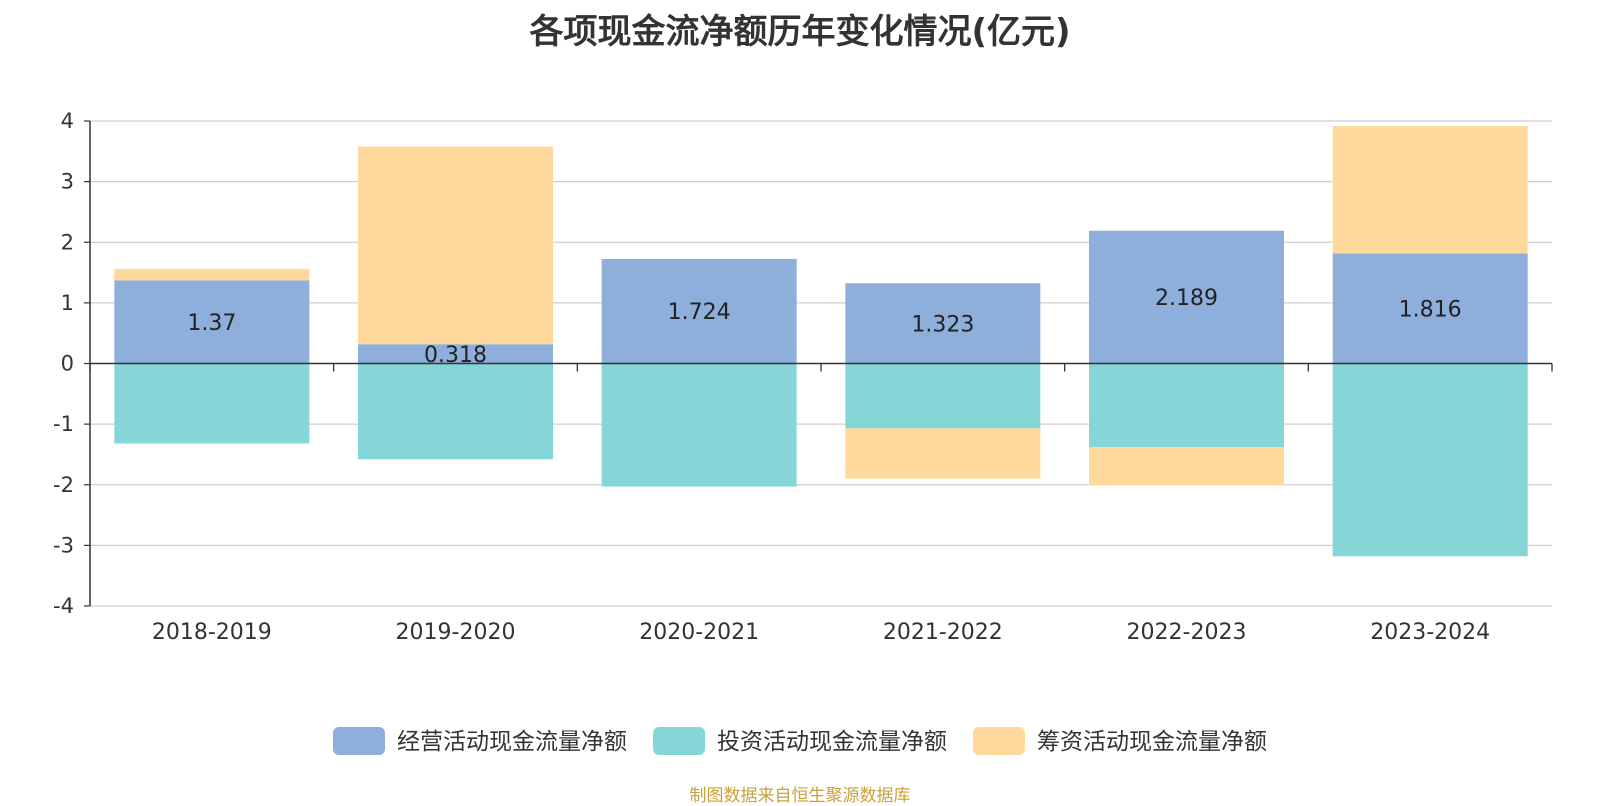 The width and height of the screenshot is (1600, 806). I want to click on legend-label: 经营活动现金流量净额, so click(512, 742).